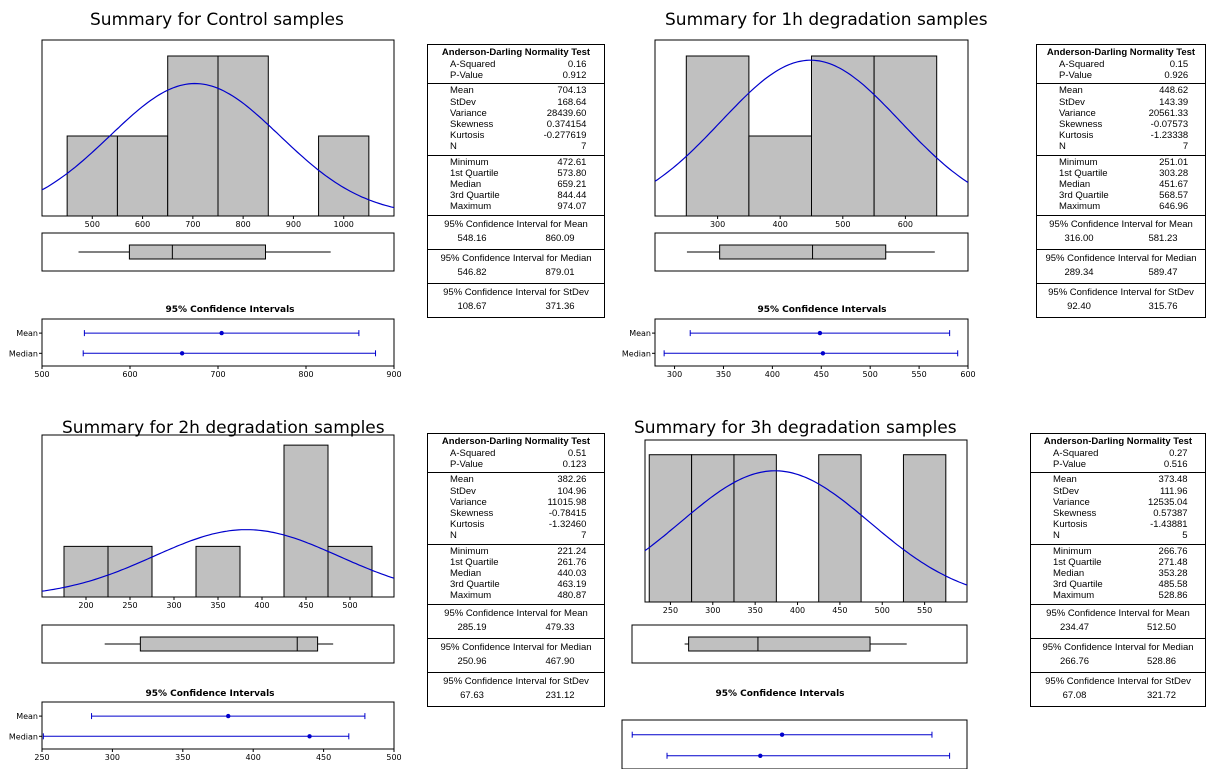  What do you see at coordinates (572, 173) in the screenshot?
I see `stat-value: 573.80` at bounding box center [572, 173].